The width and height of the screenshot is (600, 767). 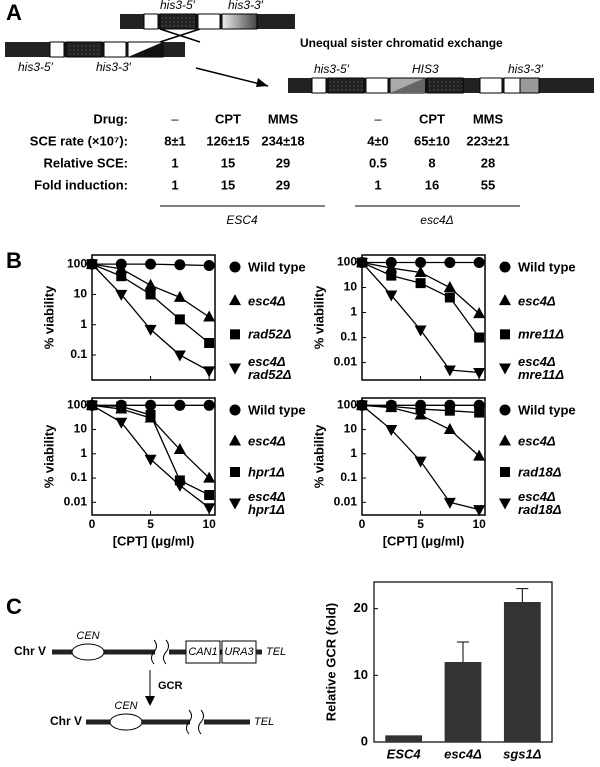 I want to click on crossover, so click(x=180, y=35).